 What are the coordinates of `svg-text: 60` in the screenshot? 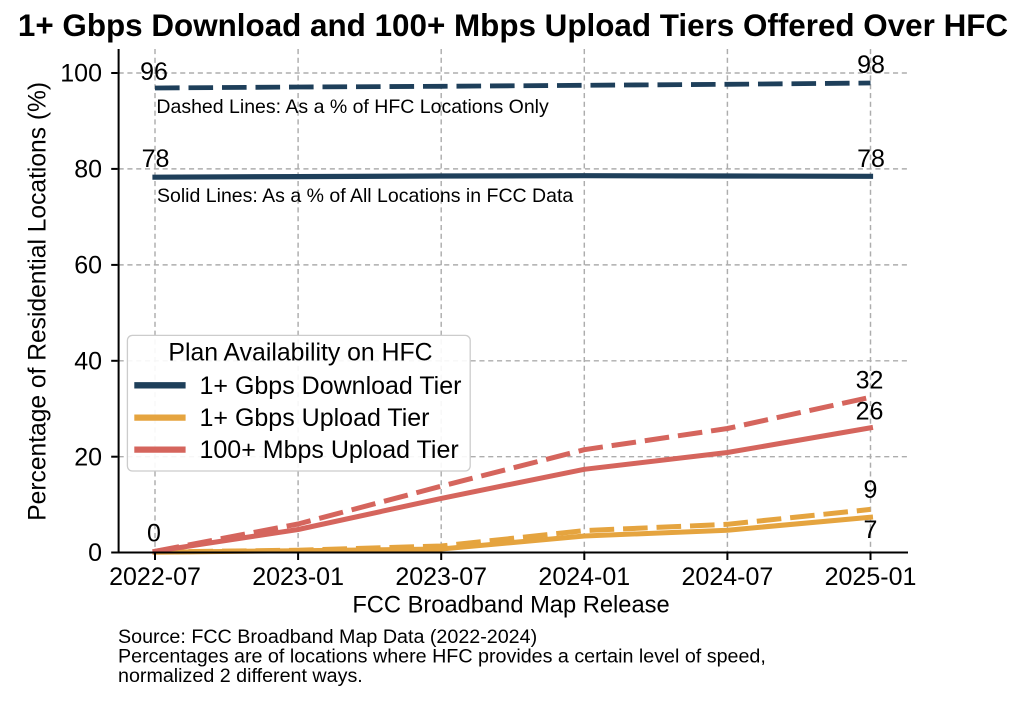 It's located at (88, 266).